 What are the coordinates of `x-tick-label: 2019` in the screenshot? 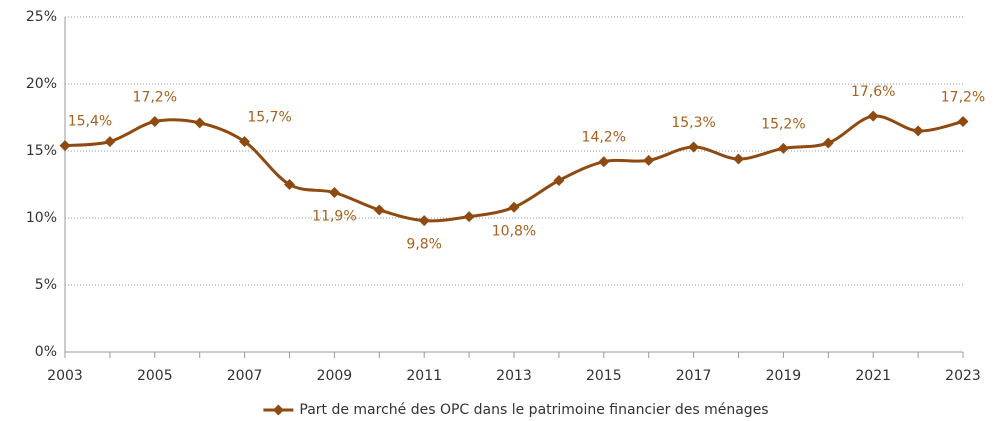 It's located at (784, 376).